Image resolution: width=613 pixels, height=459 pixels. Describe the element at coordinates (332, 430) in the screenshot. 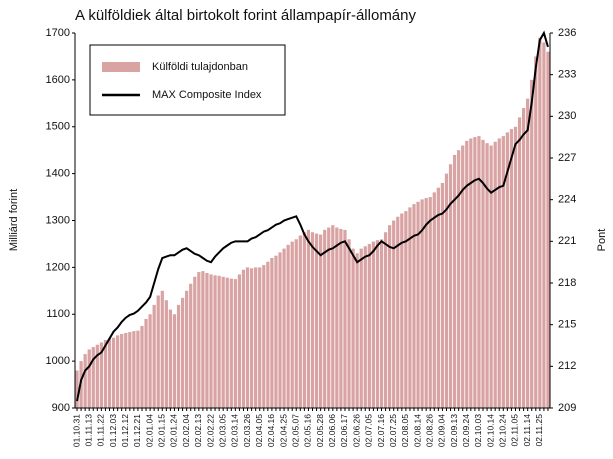

I see `x-tick-label: 02.06.06` at that location.